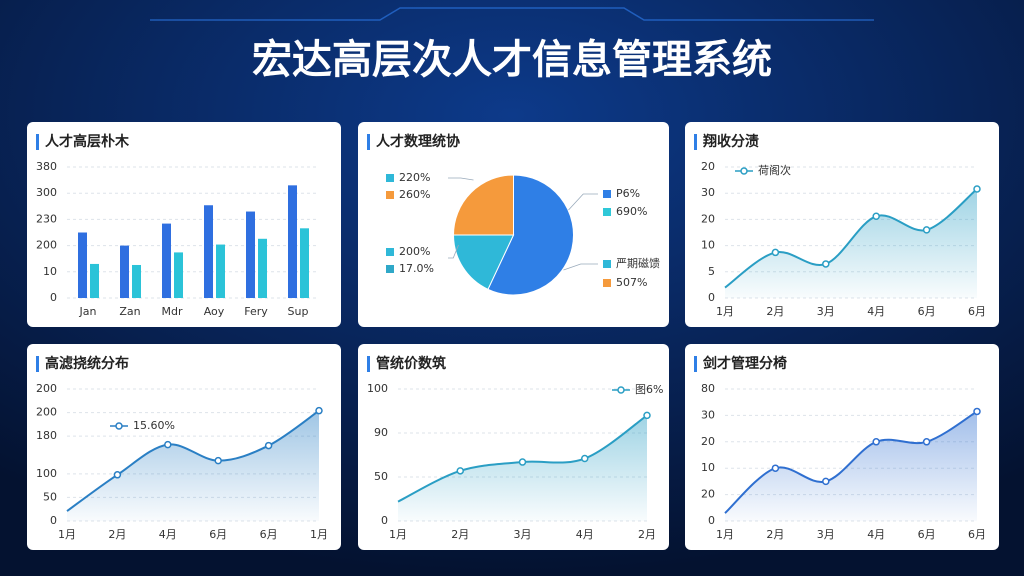 This screenshot has height=576, width=1024. Describe the element at coordinates (87, 141) in the screenshot. I see `panel-title: 人才高层朴木` at that location.